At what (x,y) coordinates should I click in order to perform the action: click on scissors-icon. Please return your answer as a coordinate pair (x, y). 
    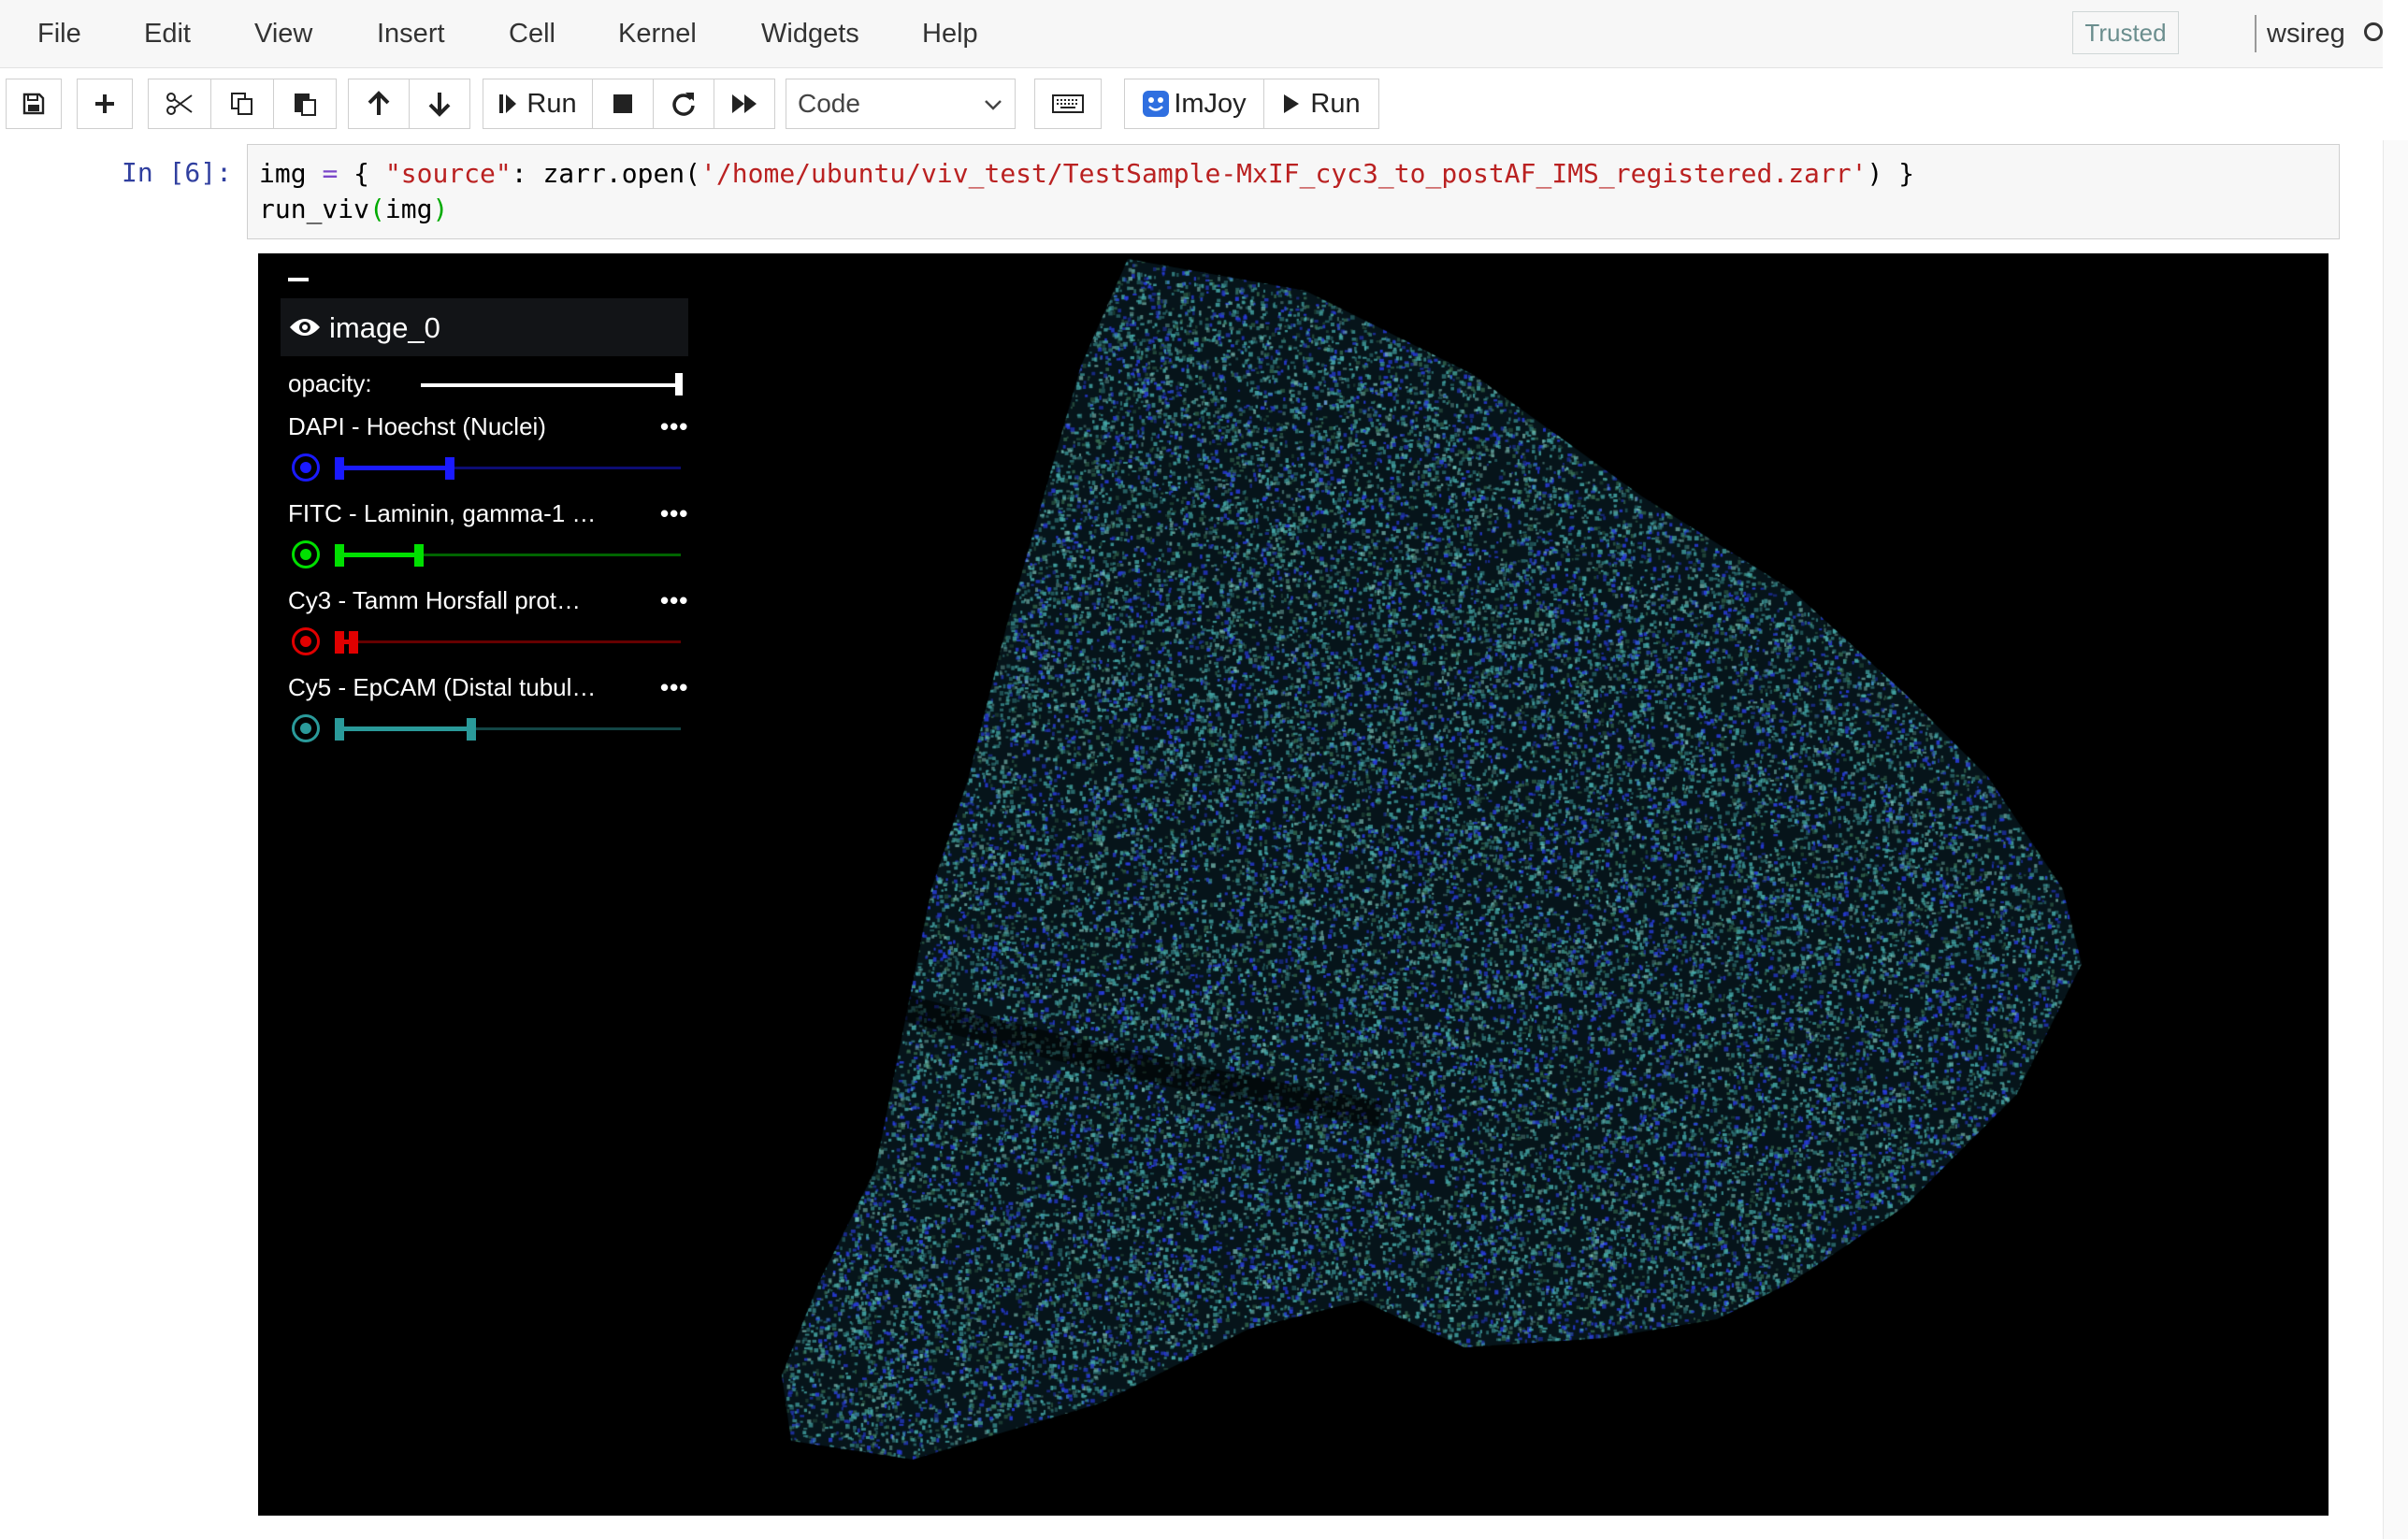
    Looking at the image, I should click on (179, 104).